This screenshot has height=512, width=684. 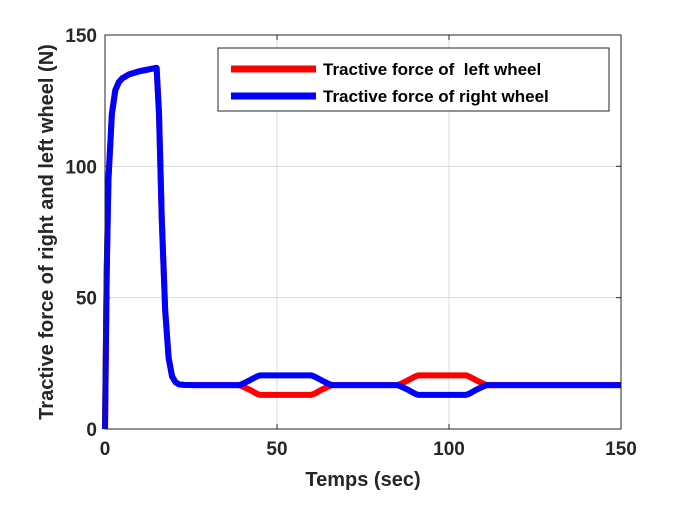 I want to click on x-axis-title: Temps (sec), so click(x=362, y=480).